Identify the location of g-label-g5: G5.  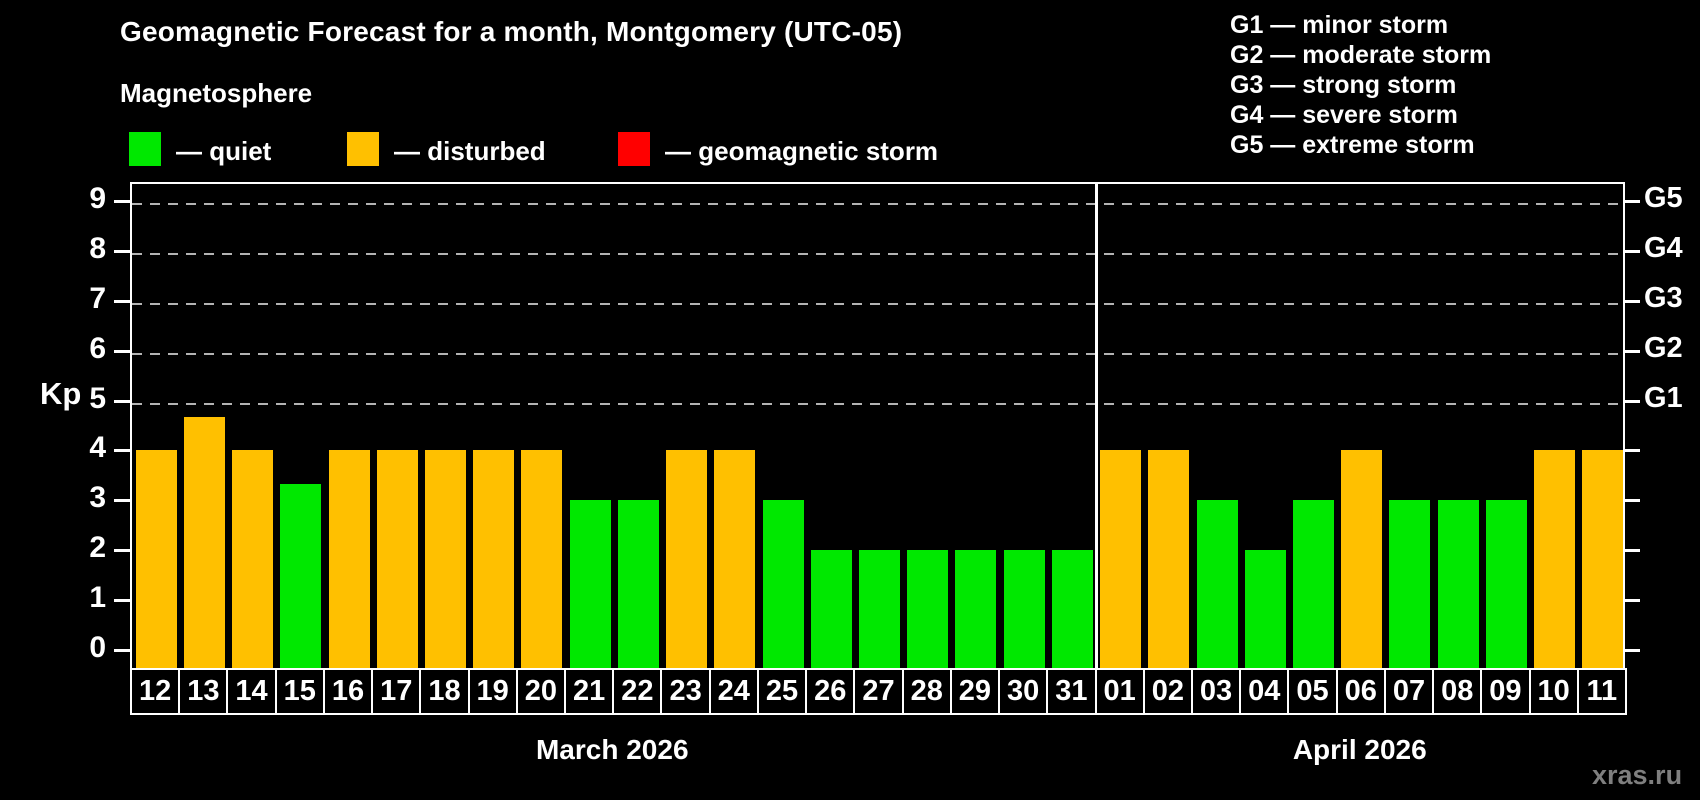
(1663, 197).